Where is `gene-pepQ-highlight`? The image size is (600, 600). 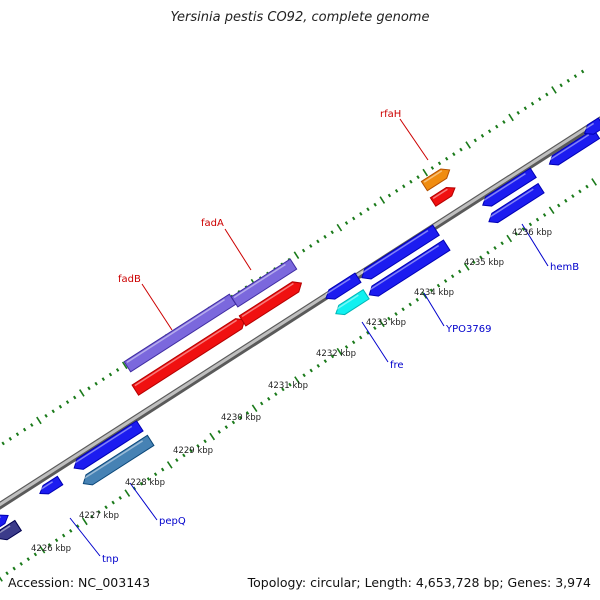 gene-pepQ-highlight is located at coordinates (113, 460).